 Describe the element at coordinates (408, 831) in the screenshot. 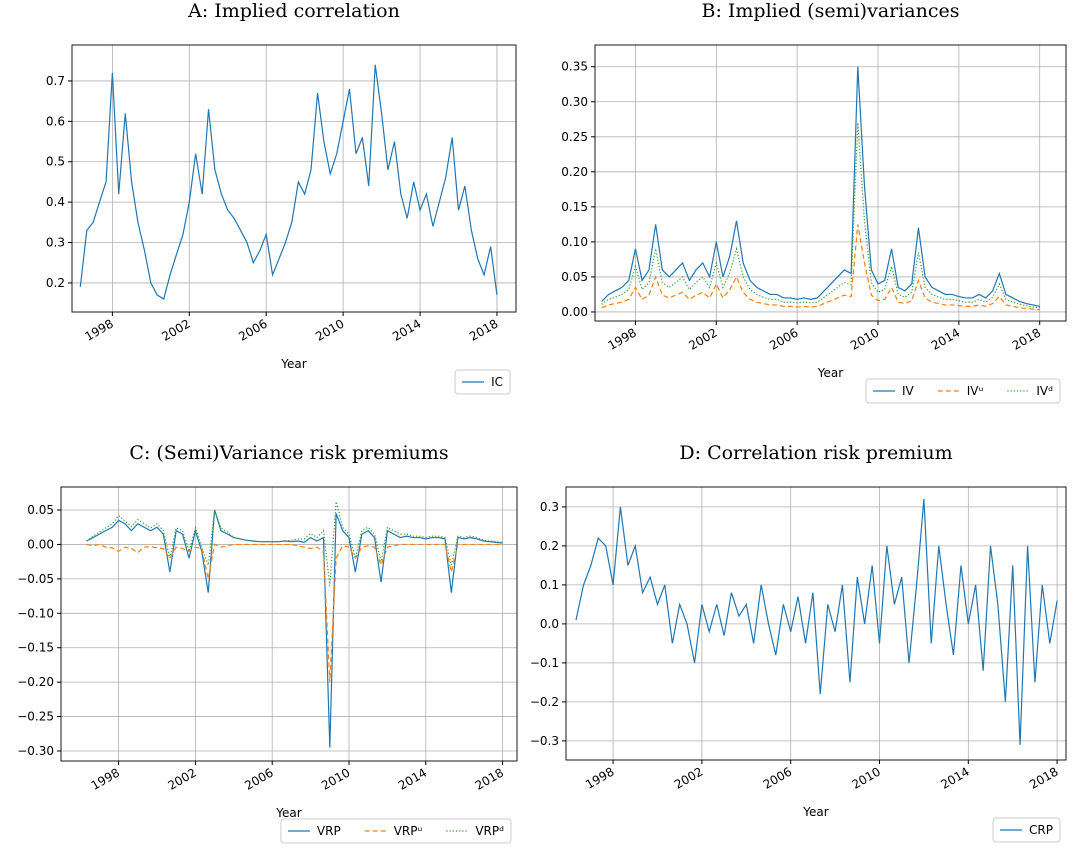

I see `legend-label: VRPᵘ` at that location.